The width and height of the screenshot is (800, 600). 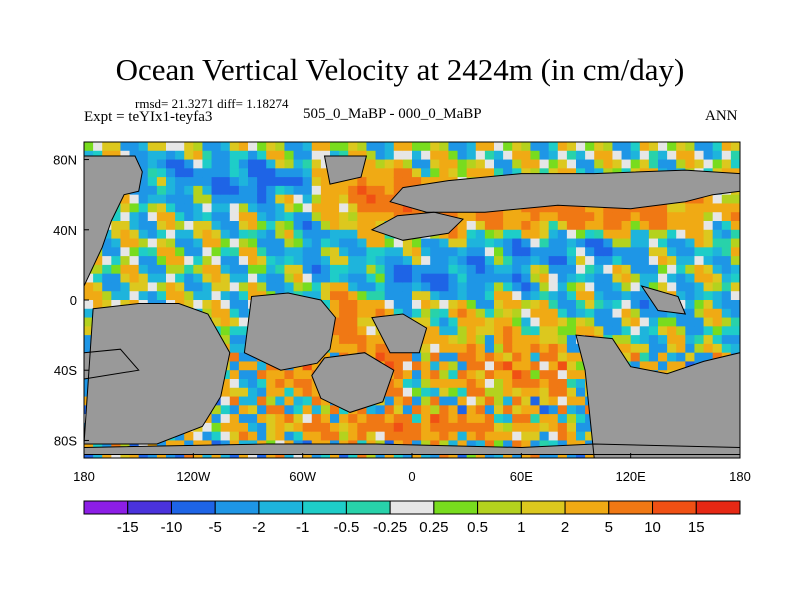 I want to click on experiment-label: Expt = teYIx1-teyfa3, so click(x=148, y=117).